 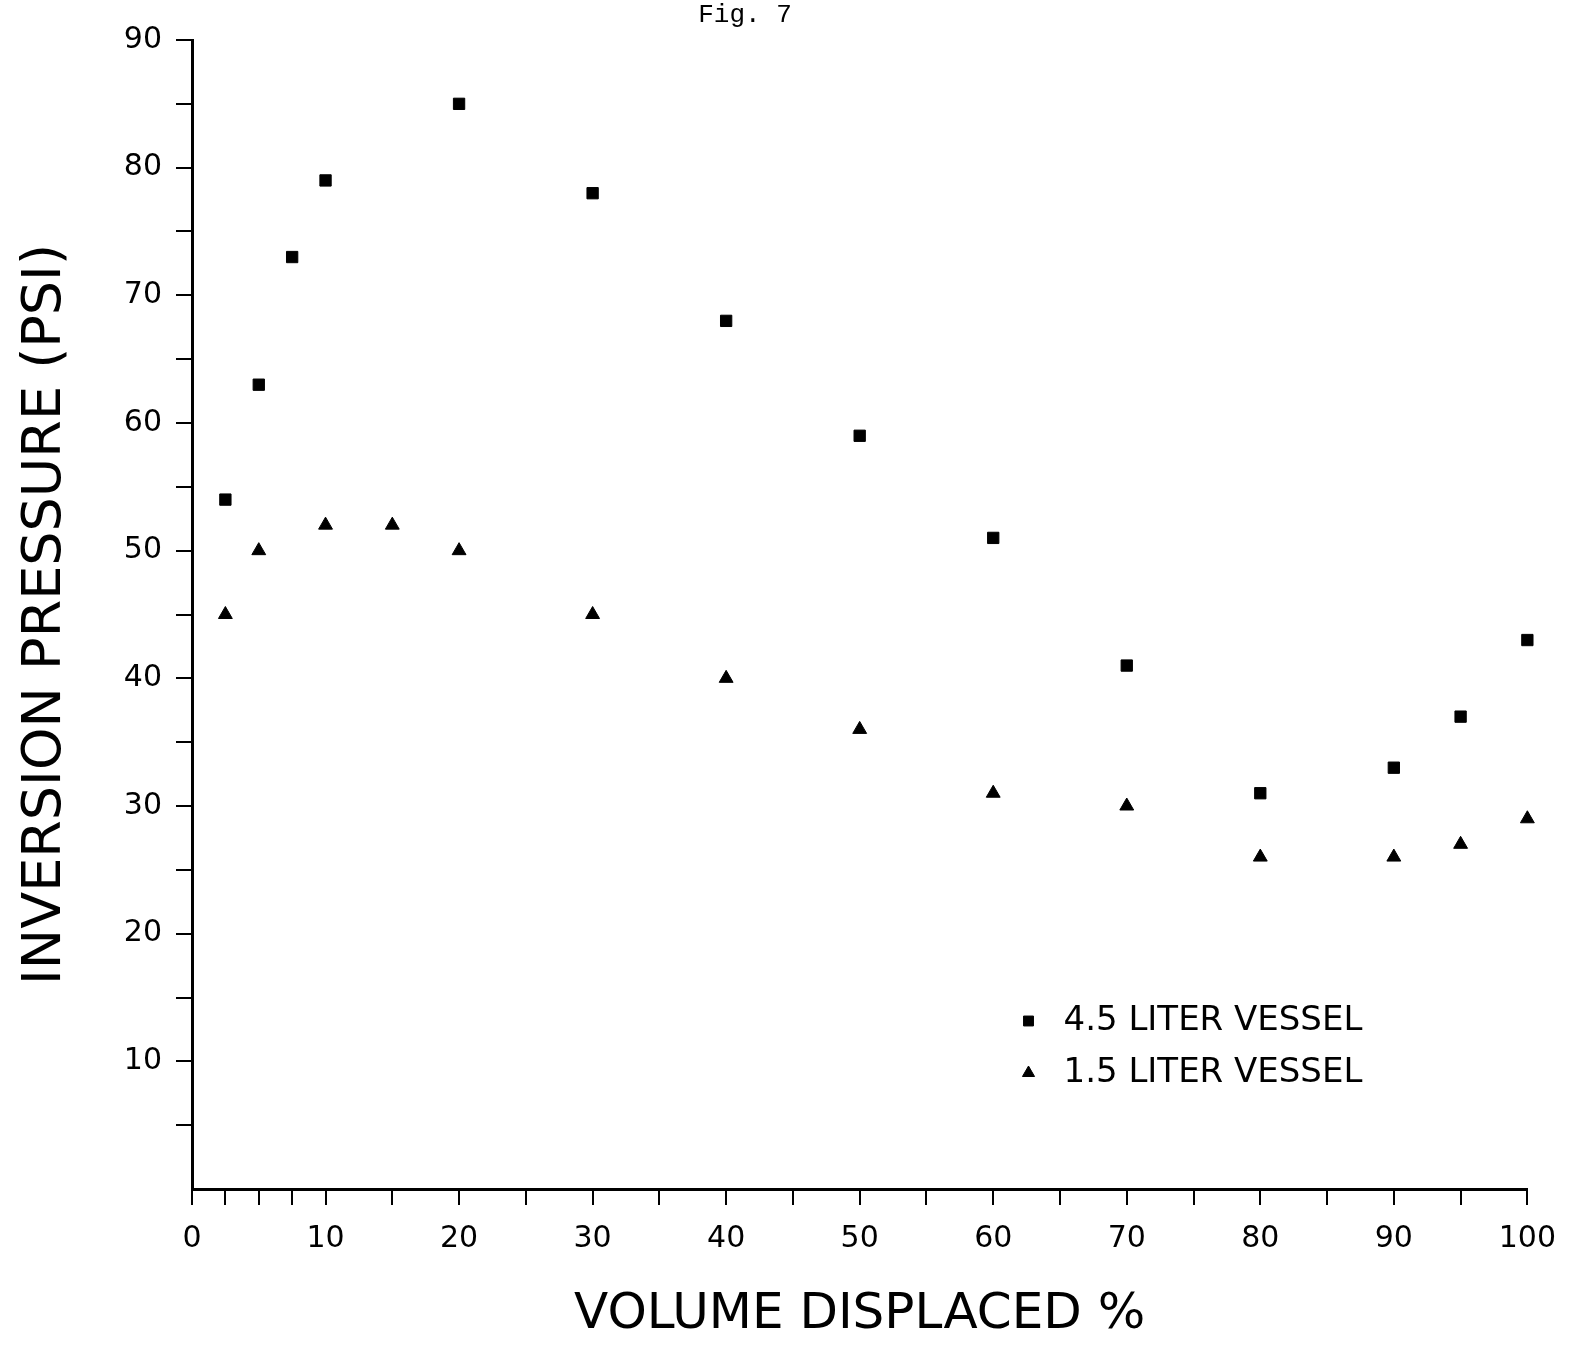 What do you see at coordinates (745, 15) in the screenshot?
I see `chart-title: Fig. 7` at bounding box center [745, 15].